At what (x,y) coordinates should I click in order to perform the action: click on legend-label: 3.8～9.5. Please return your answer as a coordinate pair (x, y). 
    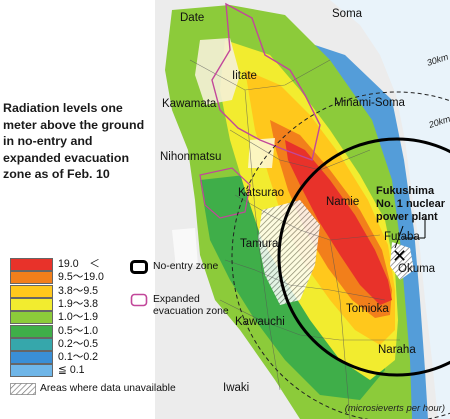
    Looking at the image, I should click on (78, 290).